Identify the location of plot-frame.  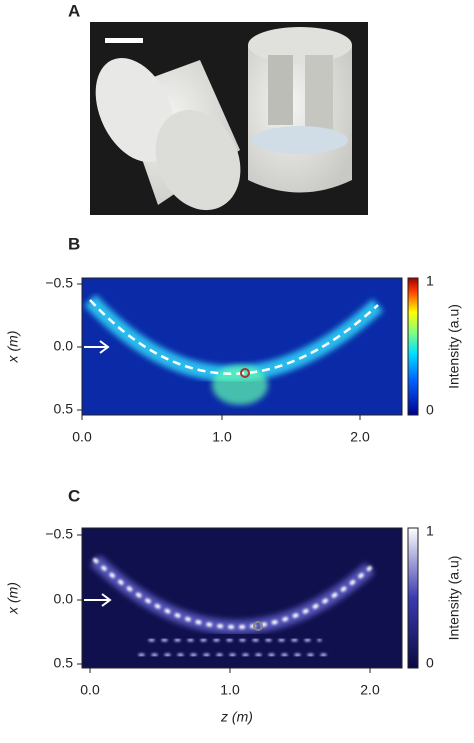
(242, 598).